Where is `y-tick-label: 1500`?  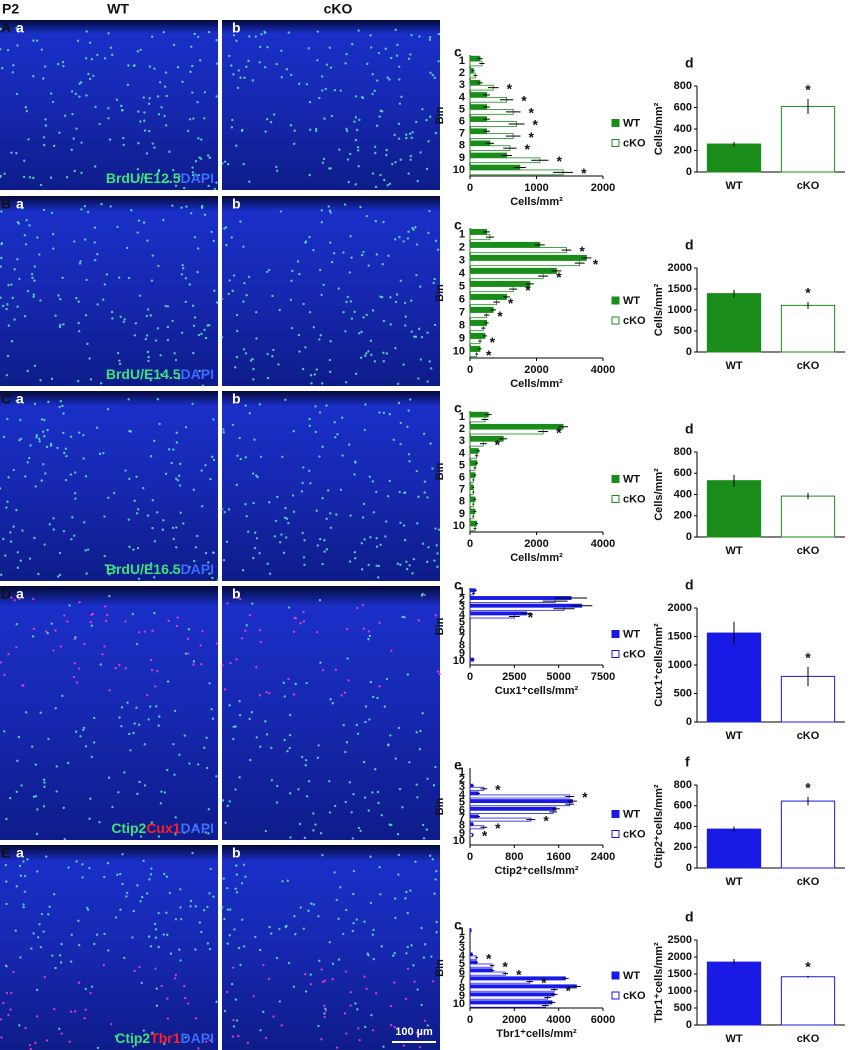 y-tick-label: 1500 is located at coordinates (680, 636).